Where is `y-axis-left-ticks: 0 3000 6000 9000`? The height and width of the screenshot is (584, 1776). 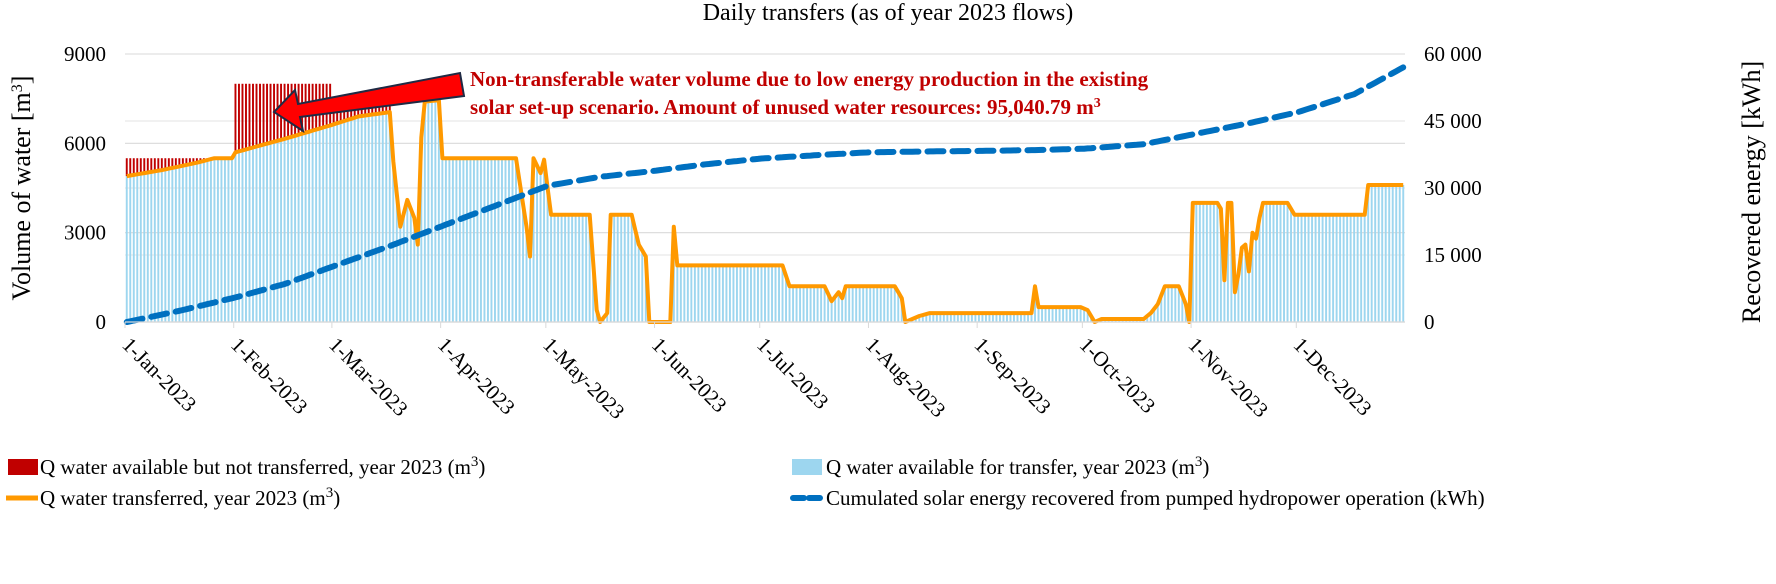 y-axis-left-ticks: 0 3000 6000 9000 is located at coordinates (85, 188).